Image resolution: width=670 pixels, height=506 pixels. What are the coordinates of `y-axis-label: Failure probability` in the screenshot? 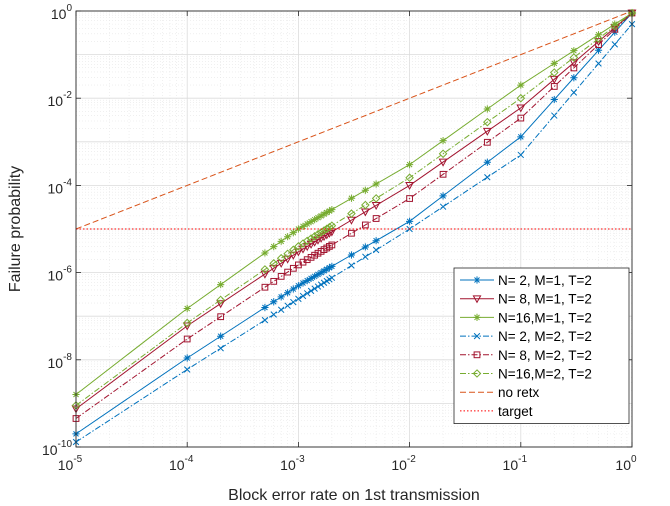 It's located at (15, 229).